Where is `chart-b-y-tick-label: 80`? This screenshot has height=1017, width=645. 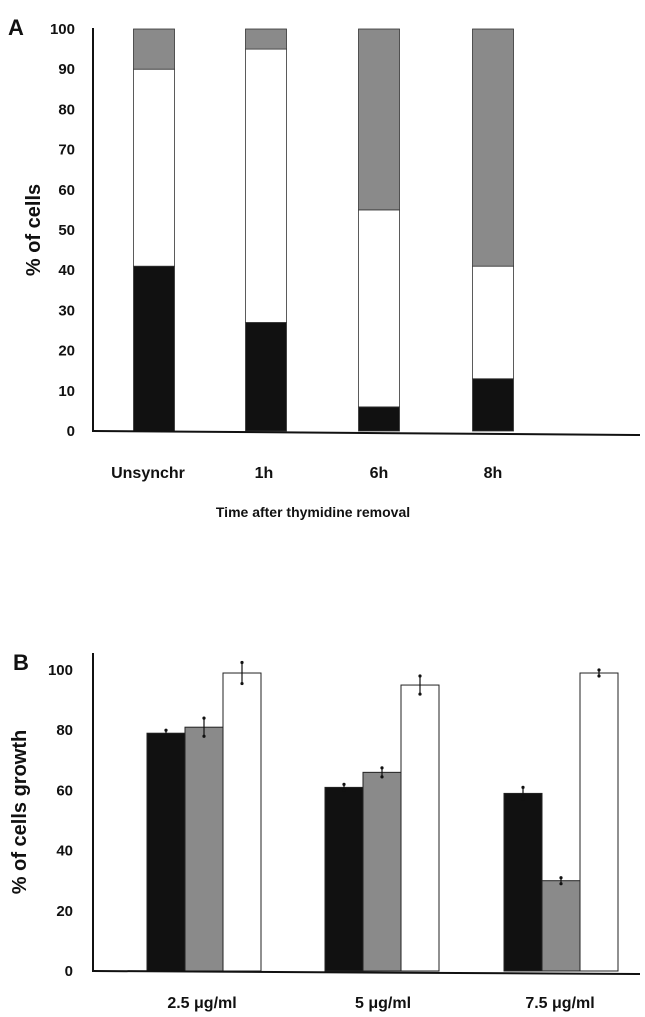 chart-b-y-tick-label: 80 is located at coordinates (64, 730).